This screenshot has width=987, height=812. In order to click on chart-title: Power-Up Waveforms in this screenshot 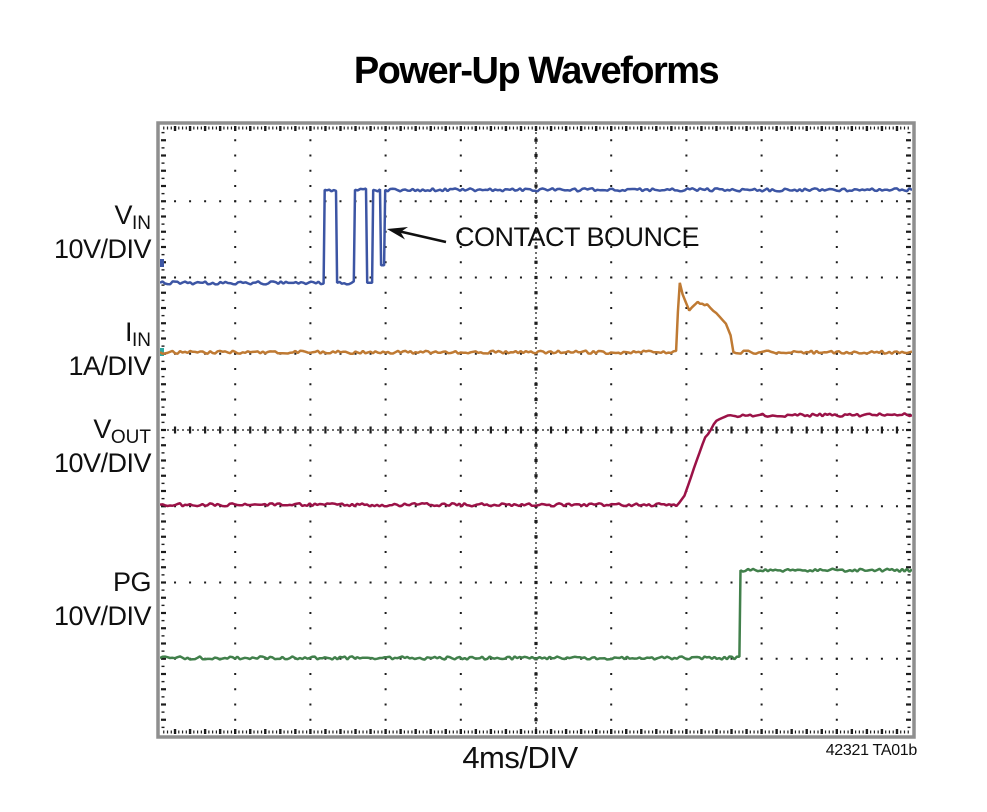, I will do `click(536, 71)`.